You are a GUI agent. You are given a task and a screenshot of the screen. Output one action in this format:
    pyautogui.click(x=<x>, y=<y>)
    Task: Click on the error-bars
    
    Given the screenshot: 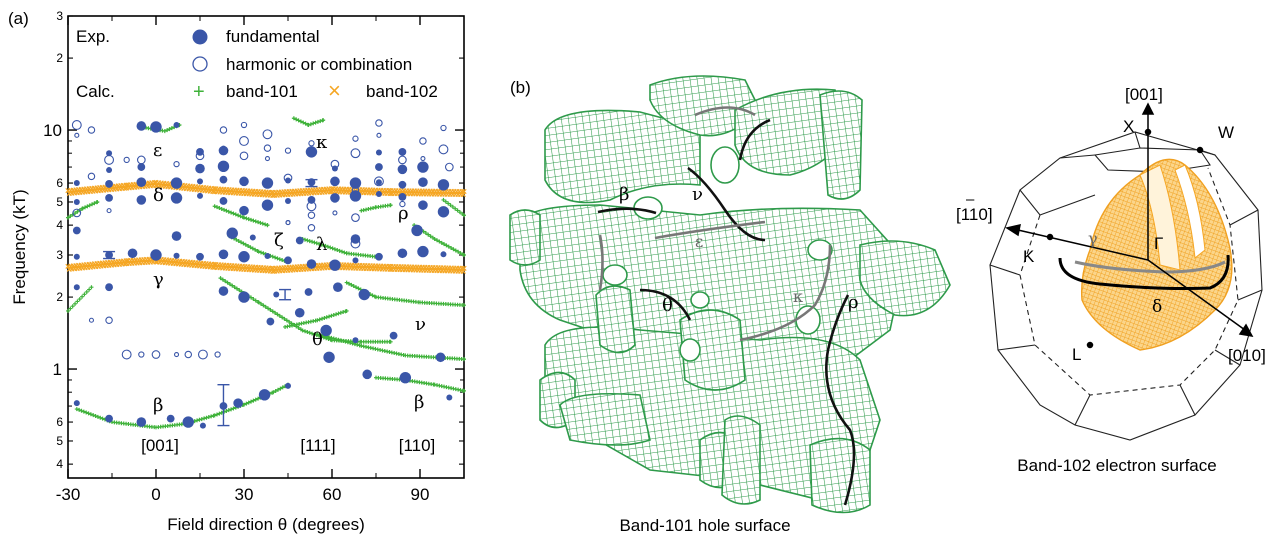 What is the action you would take?
    pyautogui.click(x=210, y=302)
    